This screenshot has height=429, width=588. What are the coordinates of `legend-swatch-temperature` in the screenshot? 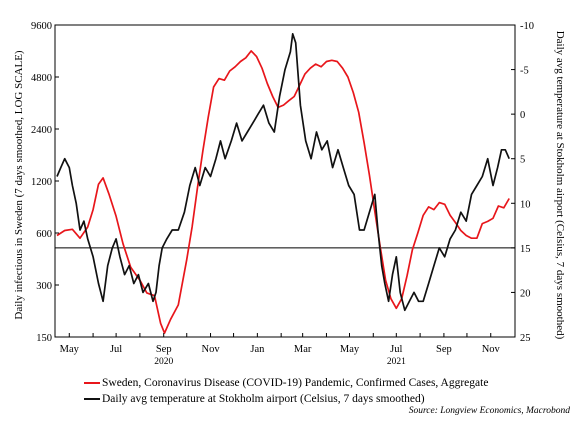 It's located at (92, 399).